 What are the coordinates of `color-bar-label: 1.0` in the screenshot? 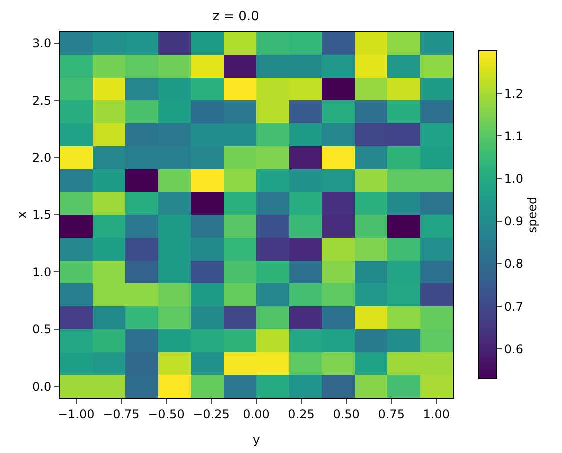 It's located at (514, 179).